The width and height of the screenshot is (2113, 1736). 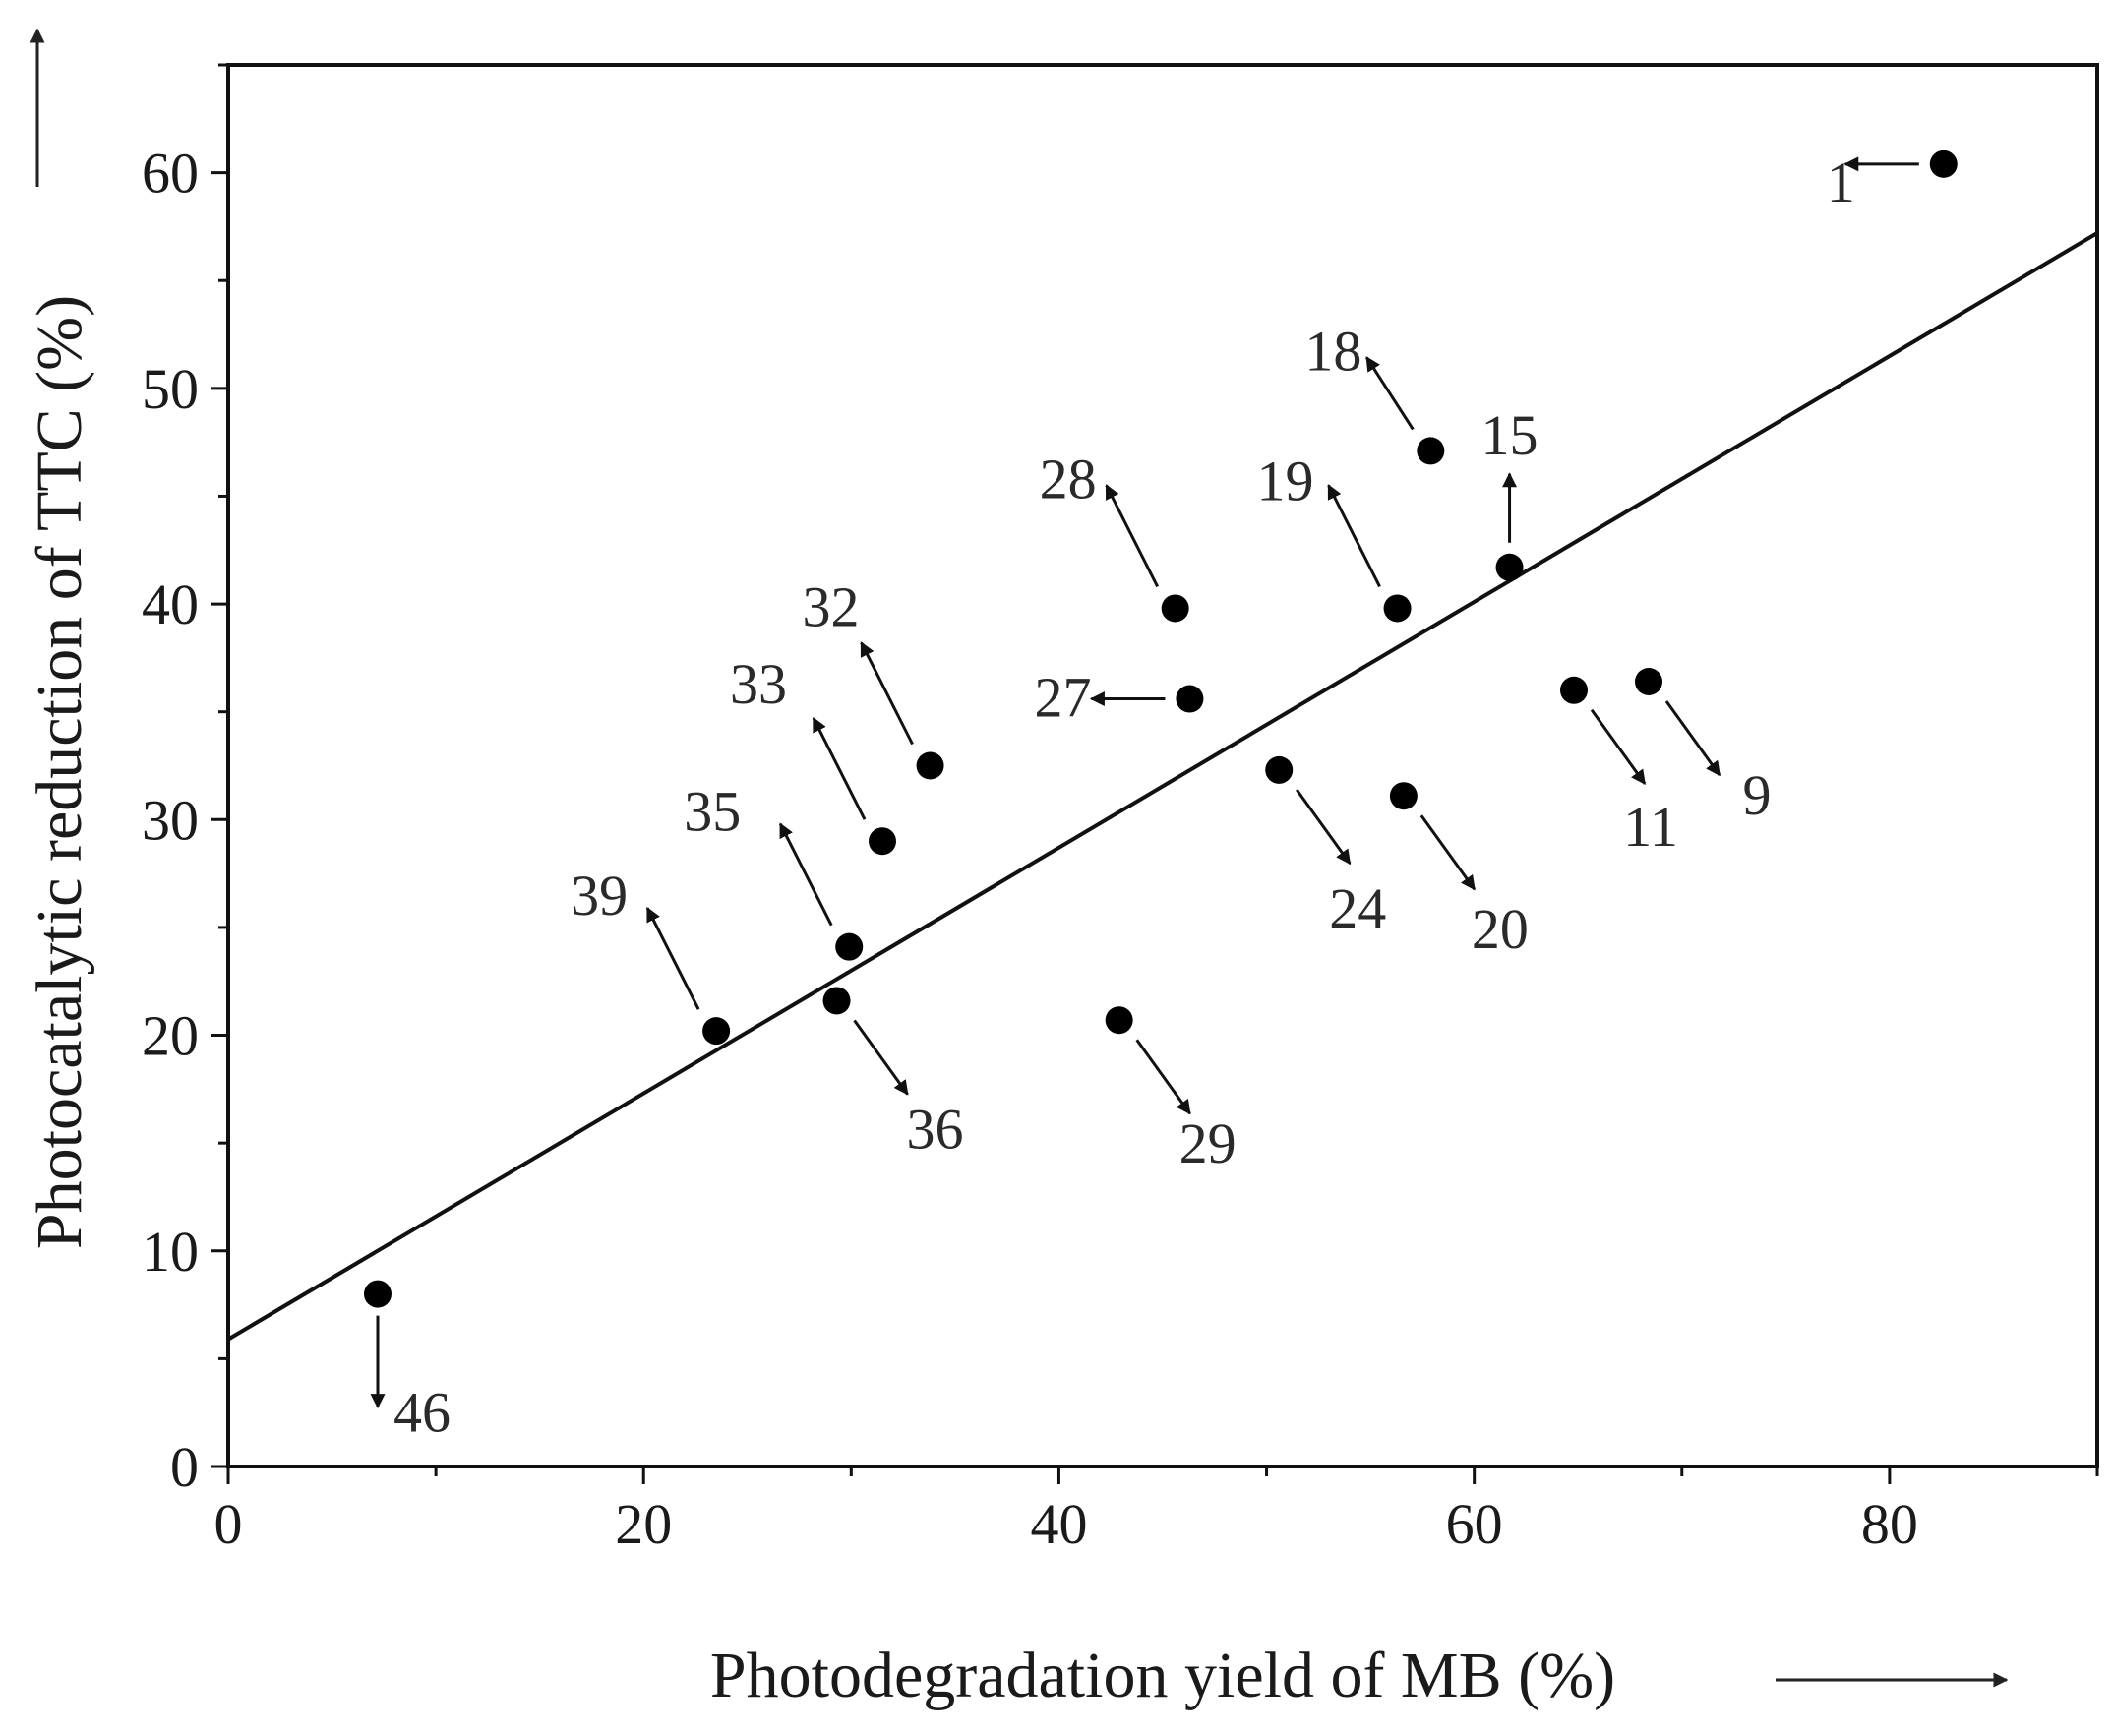 What do you see at coordinates (1162, 1675) in the screenshot?
I see `x-axis-title: Photodegradation yield of MB (%)` at bounding box center [1162, 1675].